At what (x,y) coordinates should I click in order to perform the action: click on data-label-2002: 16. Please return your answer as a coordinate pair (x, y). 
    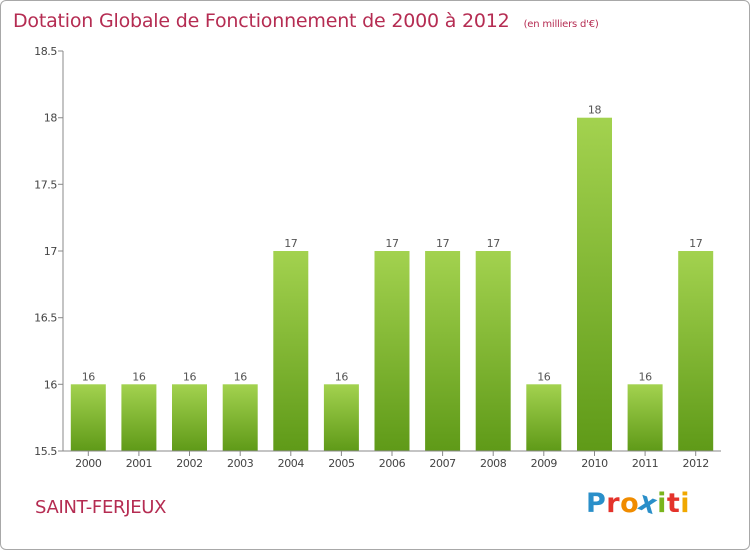
    Looking at the image, I should click on (190, 376).